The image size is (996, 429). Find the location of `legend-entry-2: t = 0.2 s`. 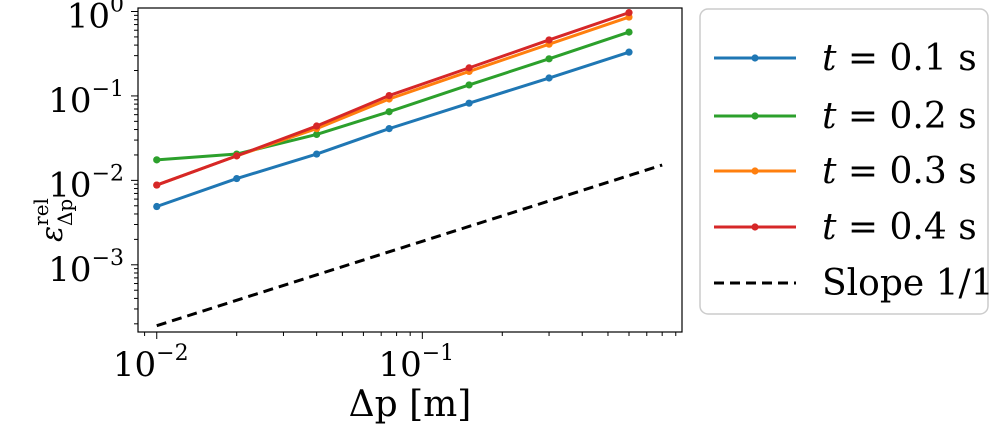

legend-entry-2: t = 0.2 s is located at coordinates (845, 116).